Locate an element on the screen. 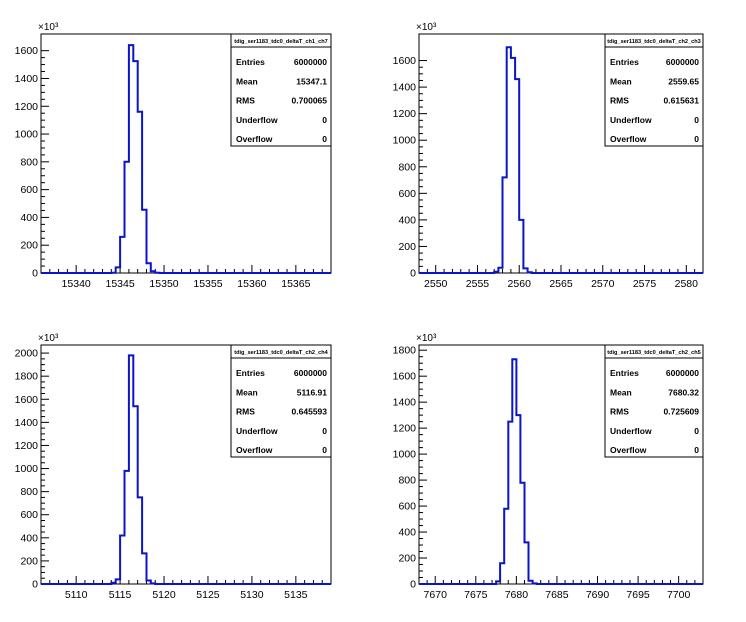 This screenshot has width=746, height=622. stats-value: 0.645593 is located at coordinates (310, 412).